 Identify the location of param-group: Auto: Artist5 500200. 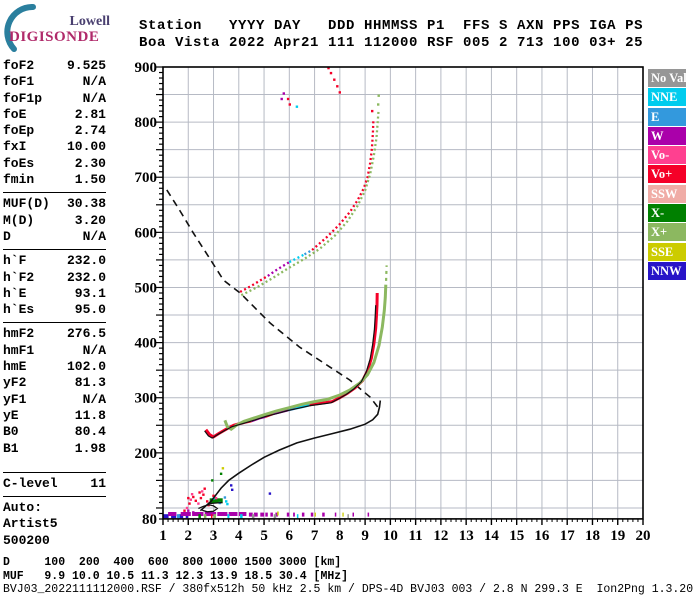
(54, 523).